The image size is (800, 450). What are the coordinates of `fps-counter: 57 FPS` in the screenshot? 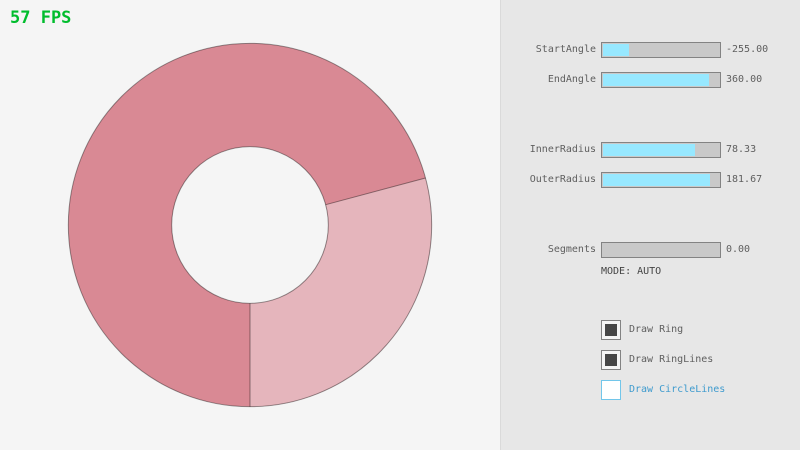 It's located at (41, 18).